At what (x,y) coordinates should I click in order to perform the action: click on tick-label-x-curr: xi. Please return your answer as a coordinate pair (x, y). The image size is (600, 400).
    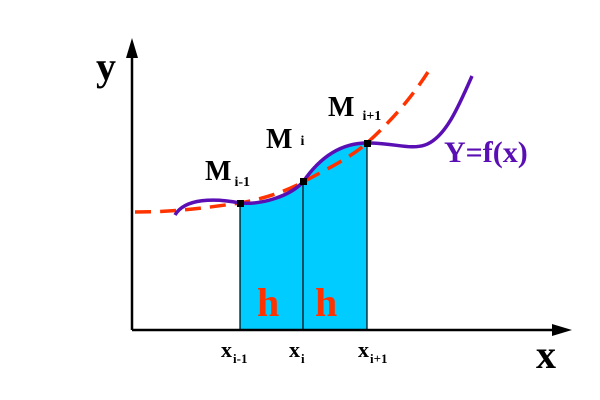
    Looking at the image, I should click on (297, 351).